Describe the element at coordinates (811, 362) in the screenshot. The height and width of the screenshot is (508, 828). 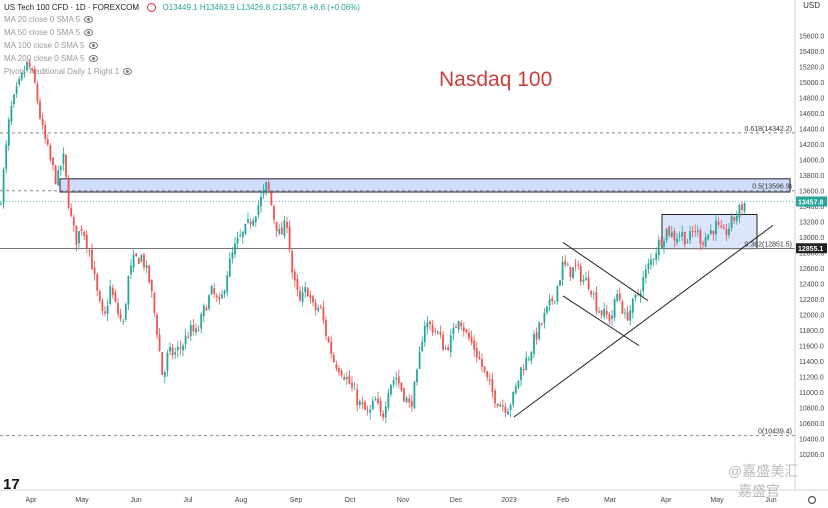
I see `price-tick-label: 11400.0` at that location.